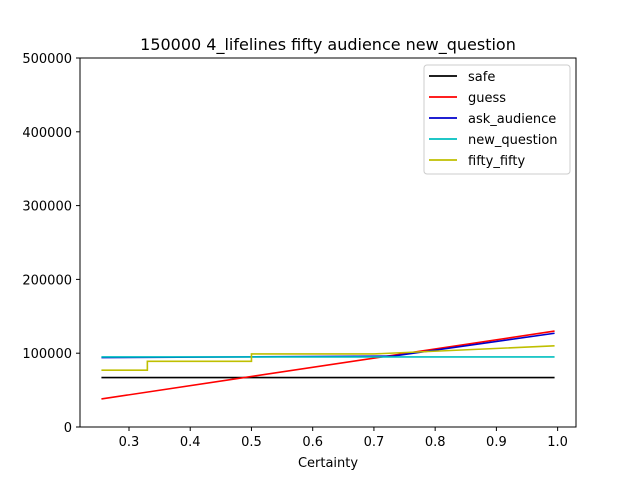 This screenshot has width=640, height=480. Describe the element at coordinates (47, 133) in the screenshot. I see `y-tick-label: 400000` at that location.